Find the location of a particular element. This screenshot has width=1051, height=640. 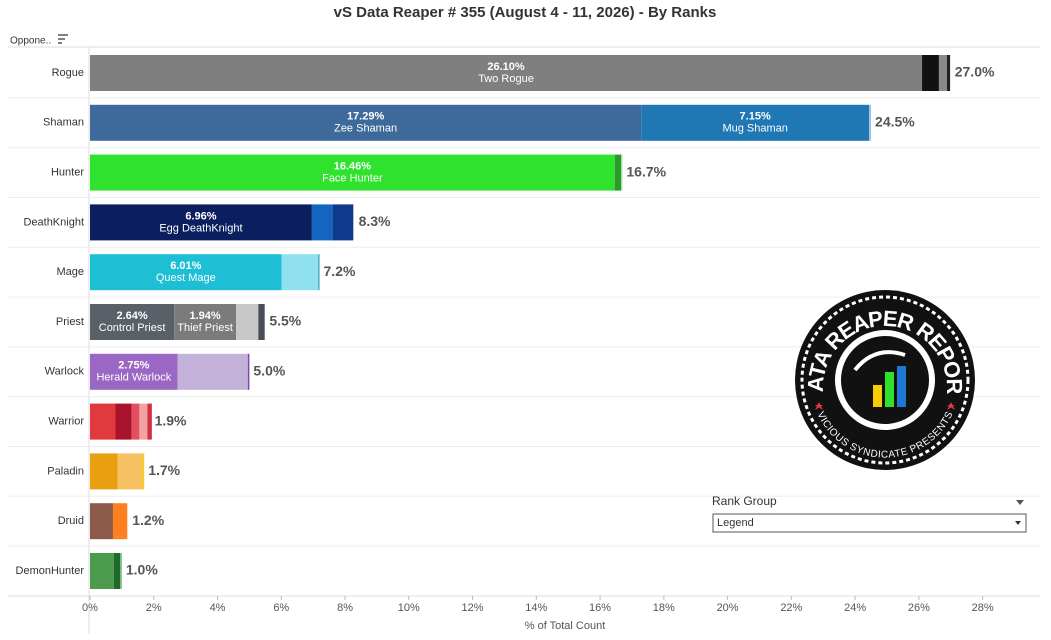

category-label: Shaman is located at coordinates (63, 123).